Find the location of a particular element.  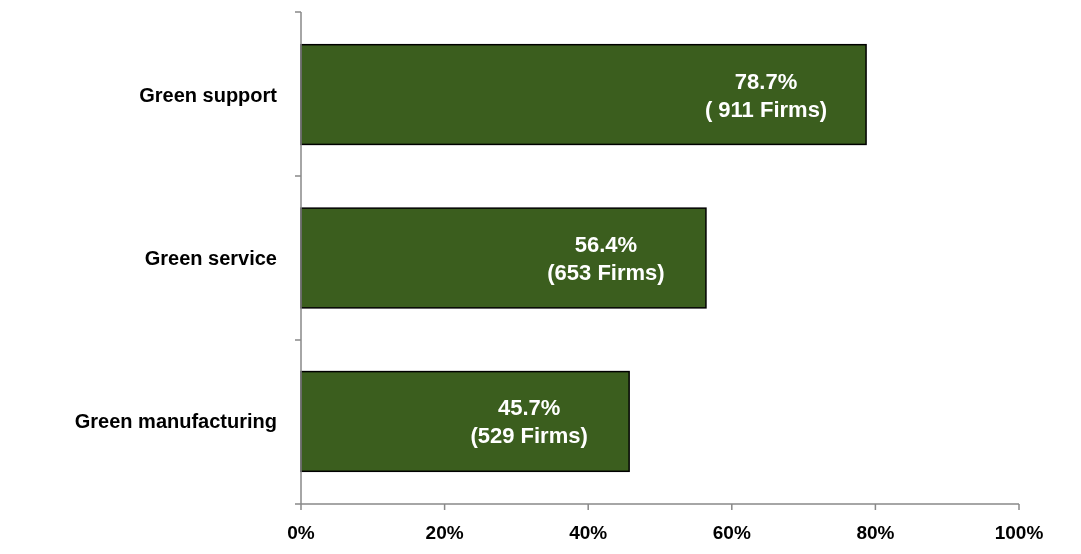

x-tick-label: 60% is located at coordinates (731, 532).